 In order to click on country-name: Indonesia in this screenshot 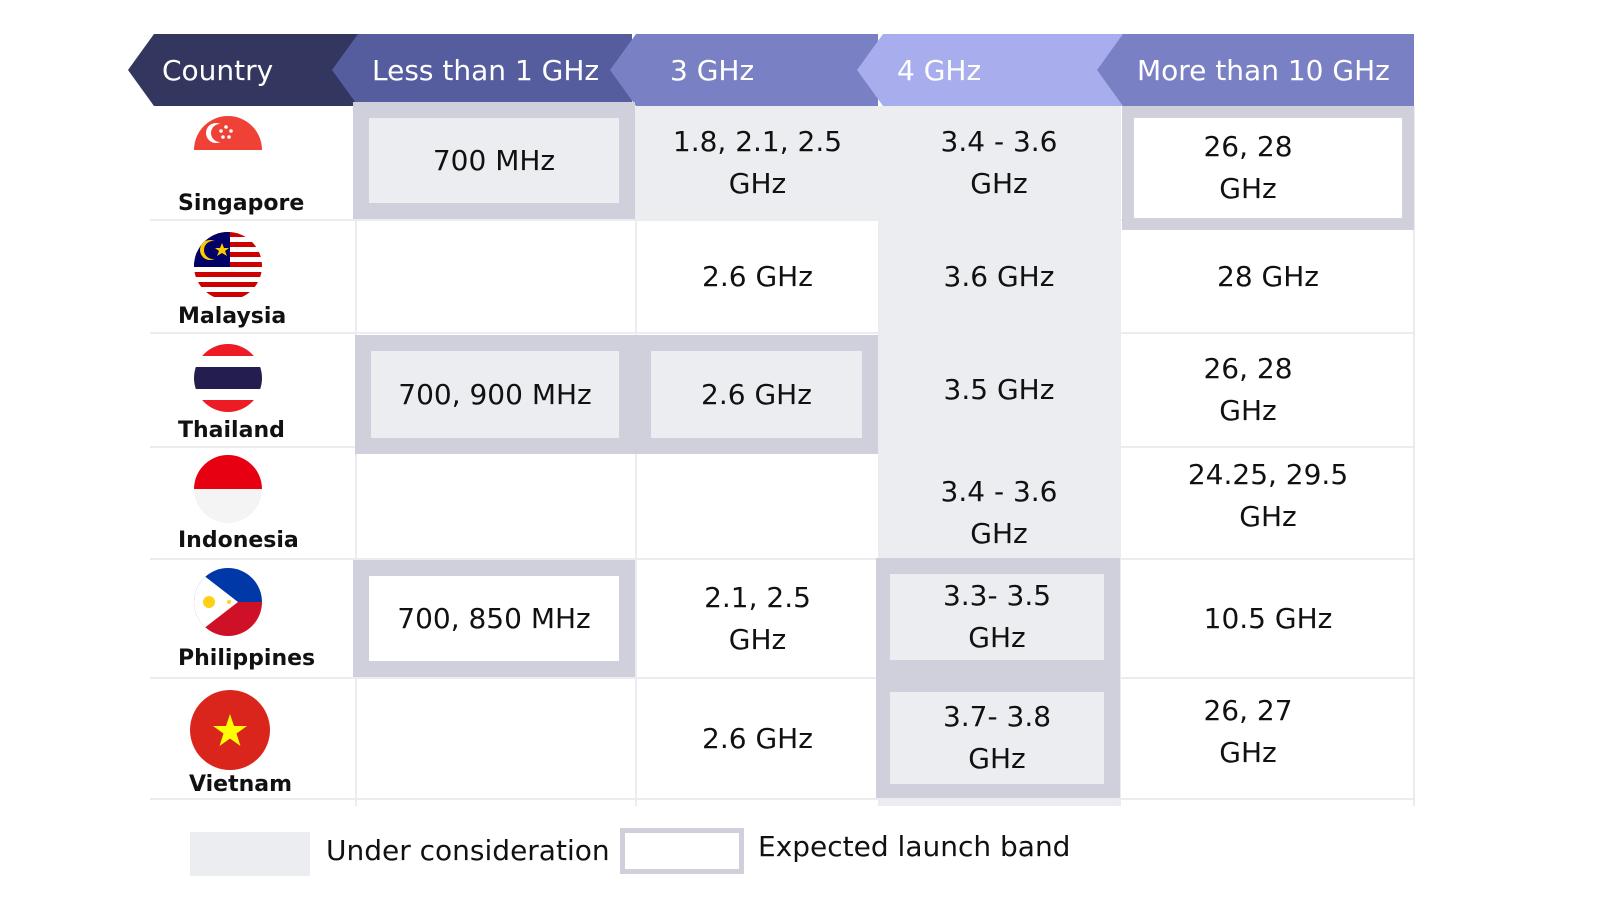, I will do `click(238, 540)`.